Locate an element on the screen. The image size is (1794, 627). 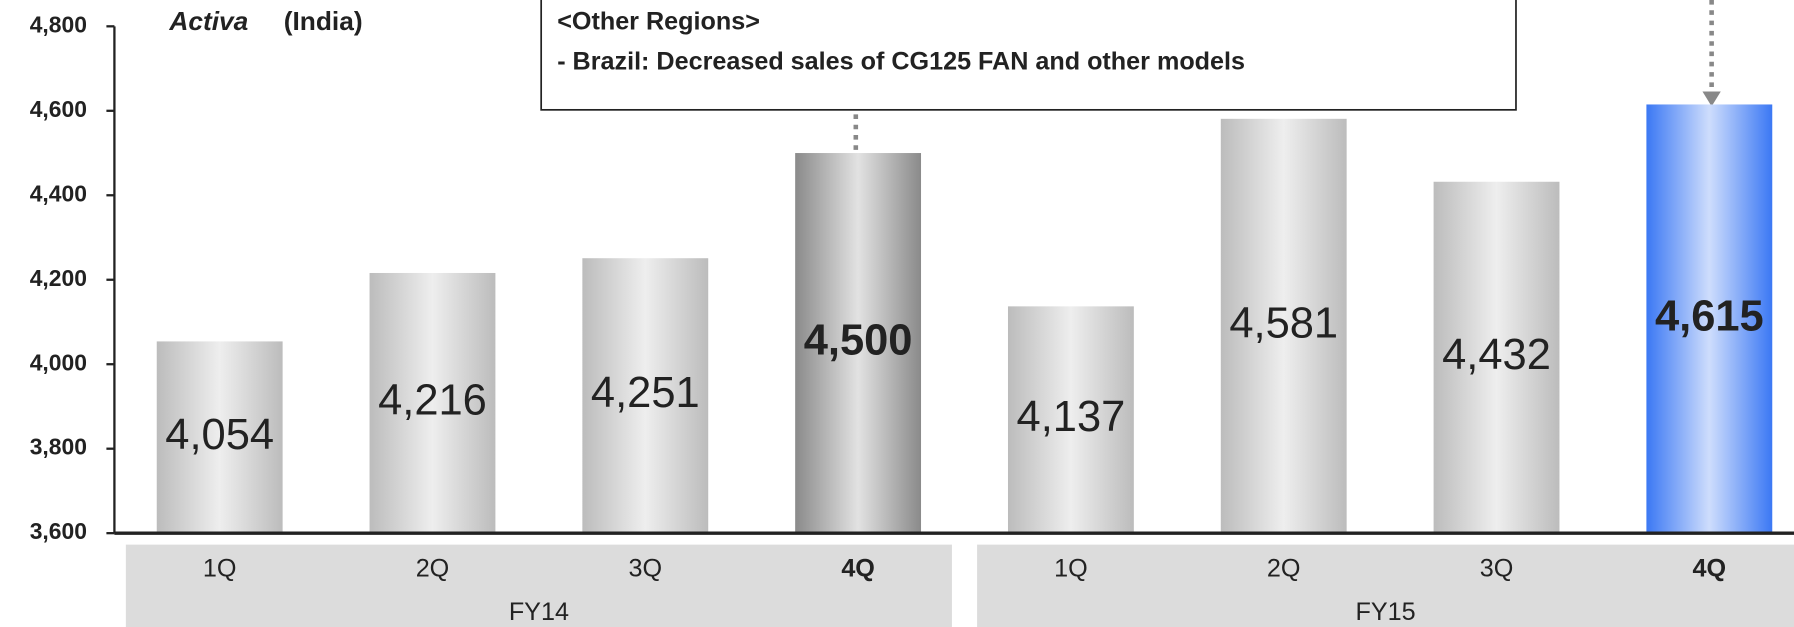
value-label: 4,432 is located at coordinates (1496, 355).